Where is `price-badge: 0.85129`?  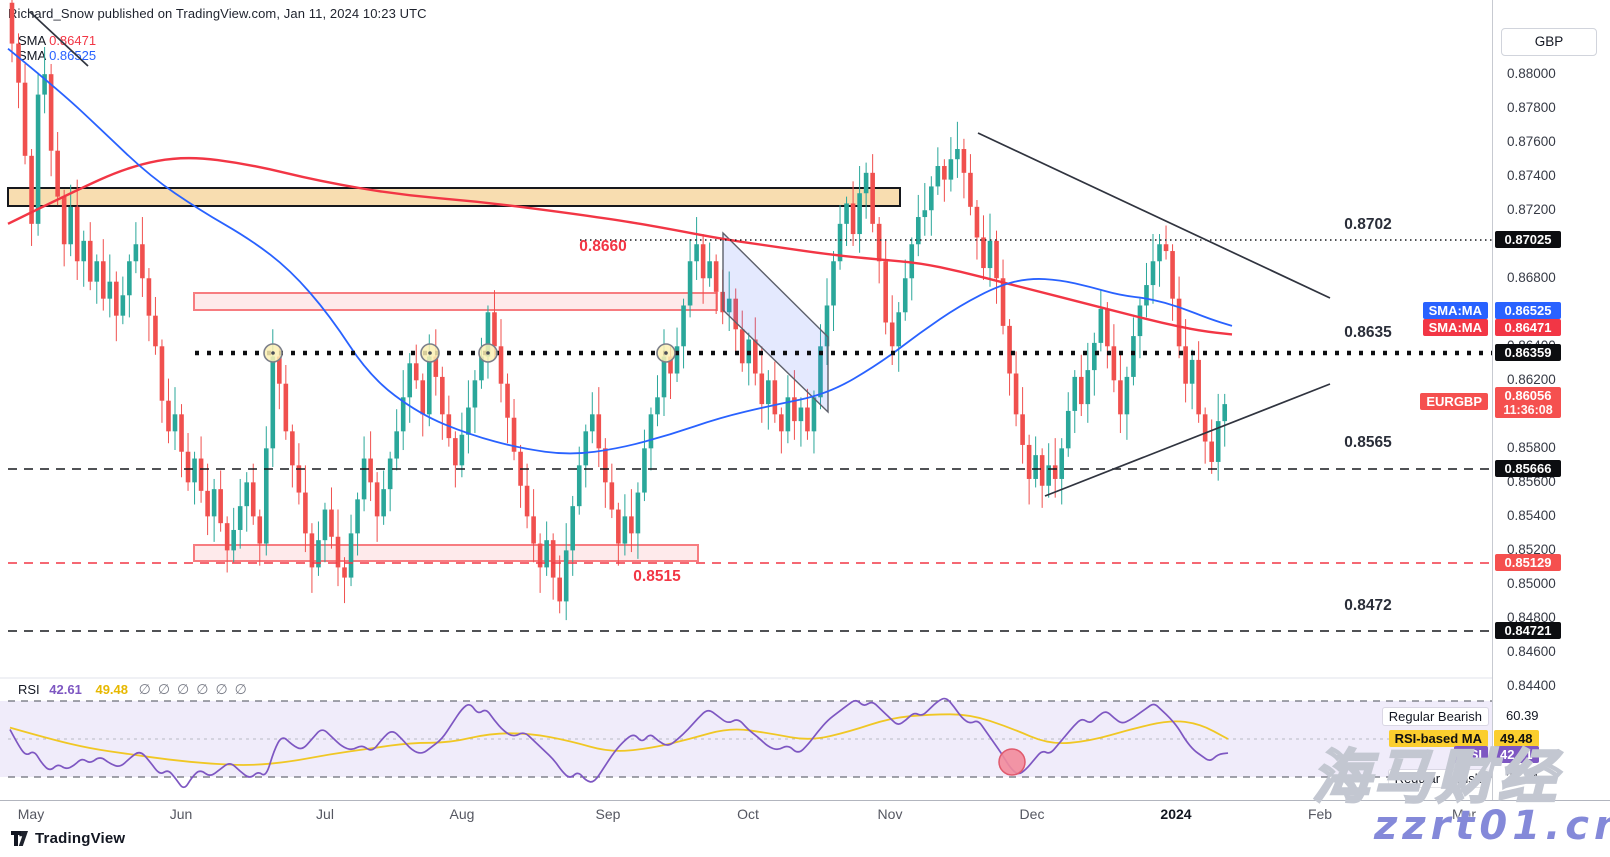
price-badge: 0.85129 is located at coordinates (1528, 562).